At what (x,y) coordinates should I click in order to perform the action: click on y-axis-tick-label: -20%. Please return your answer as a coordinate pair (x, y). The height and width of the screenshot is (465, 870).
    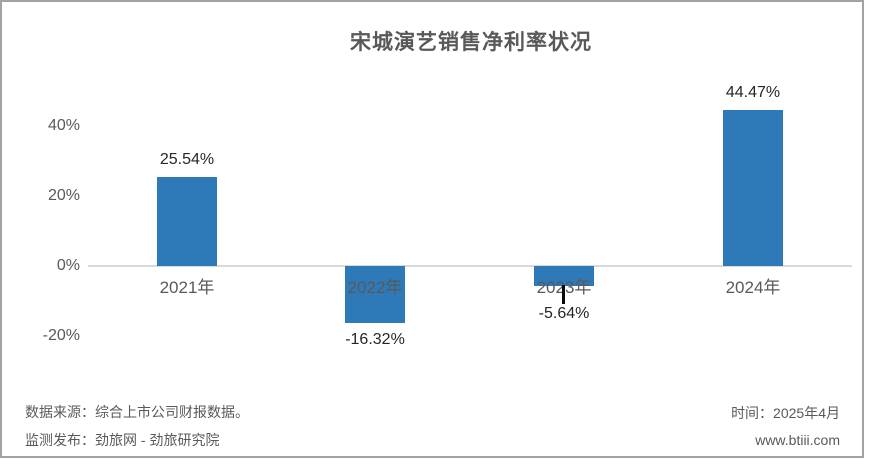
    Looking at the image, I should click on (61, 335).